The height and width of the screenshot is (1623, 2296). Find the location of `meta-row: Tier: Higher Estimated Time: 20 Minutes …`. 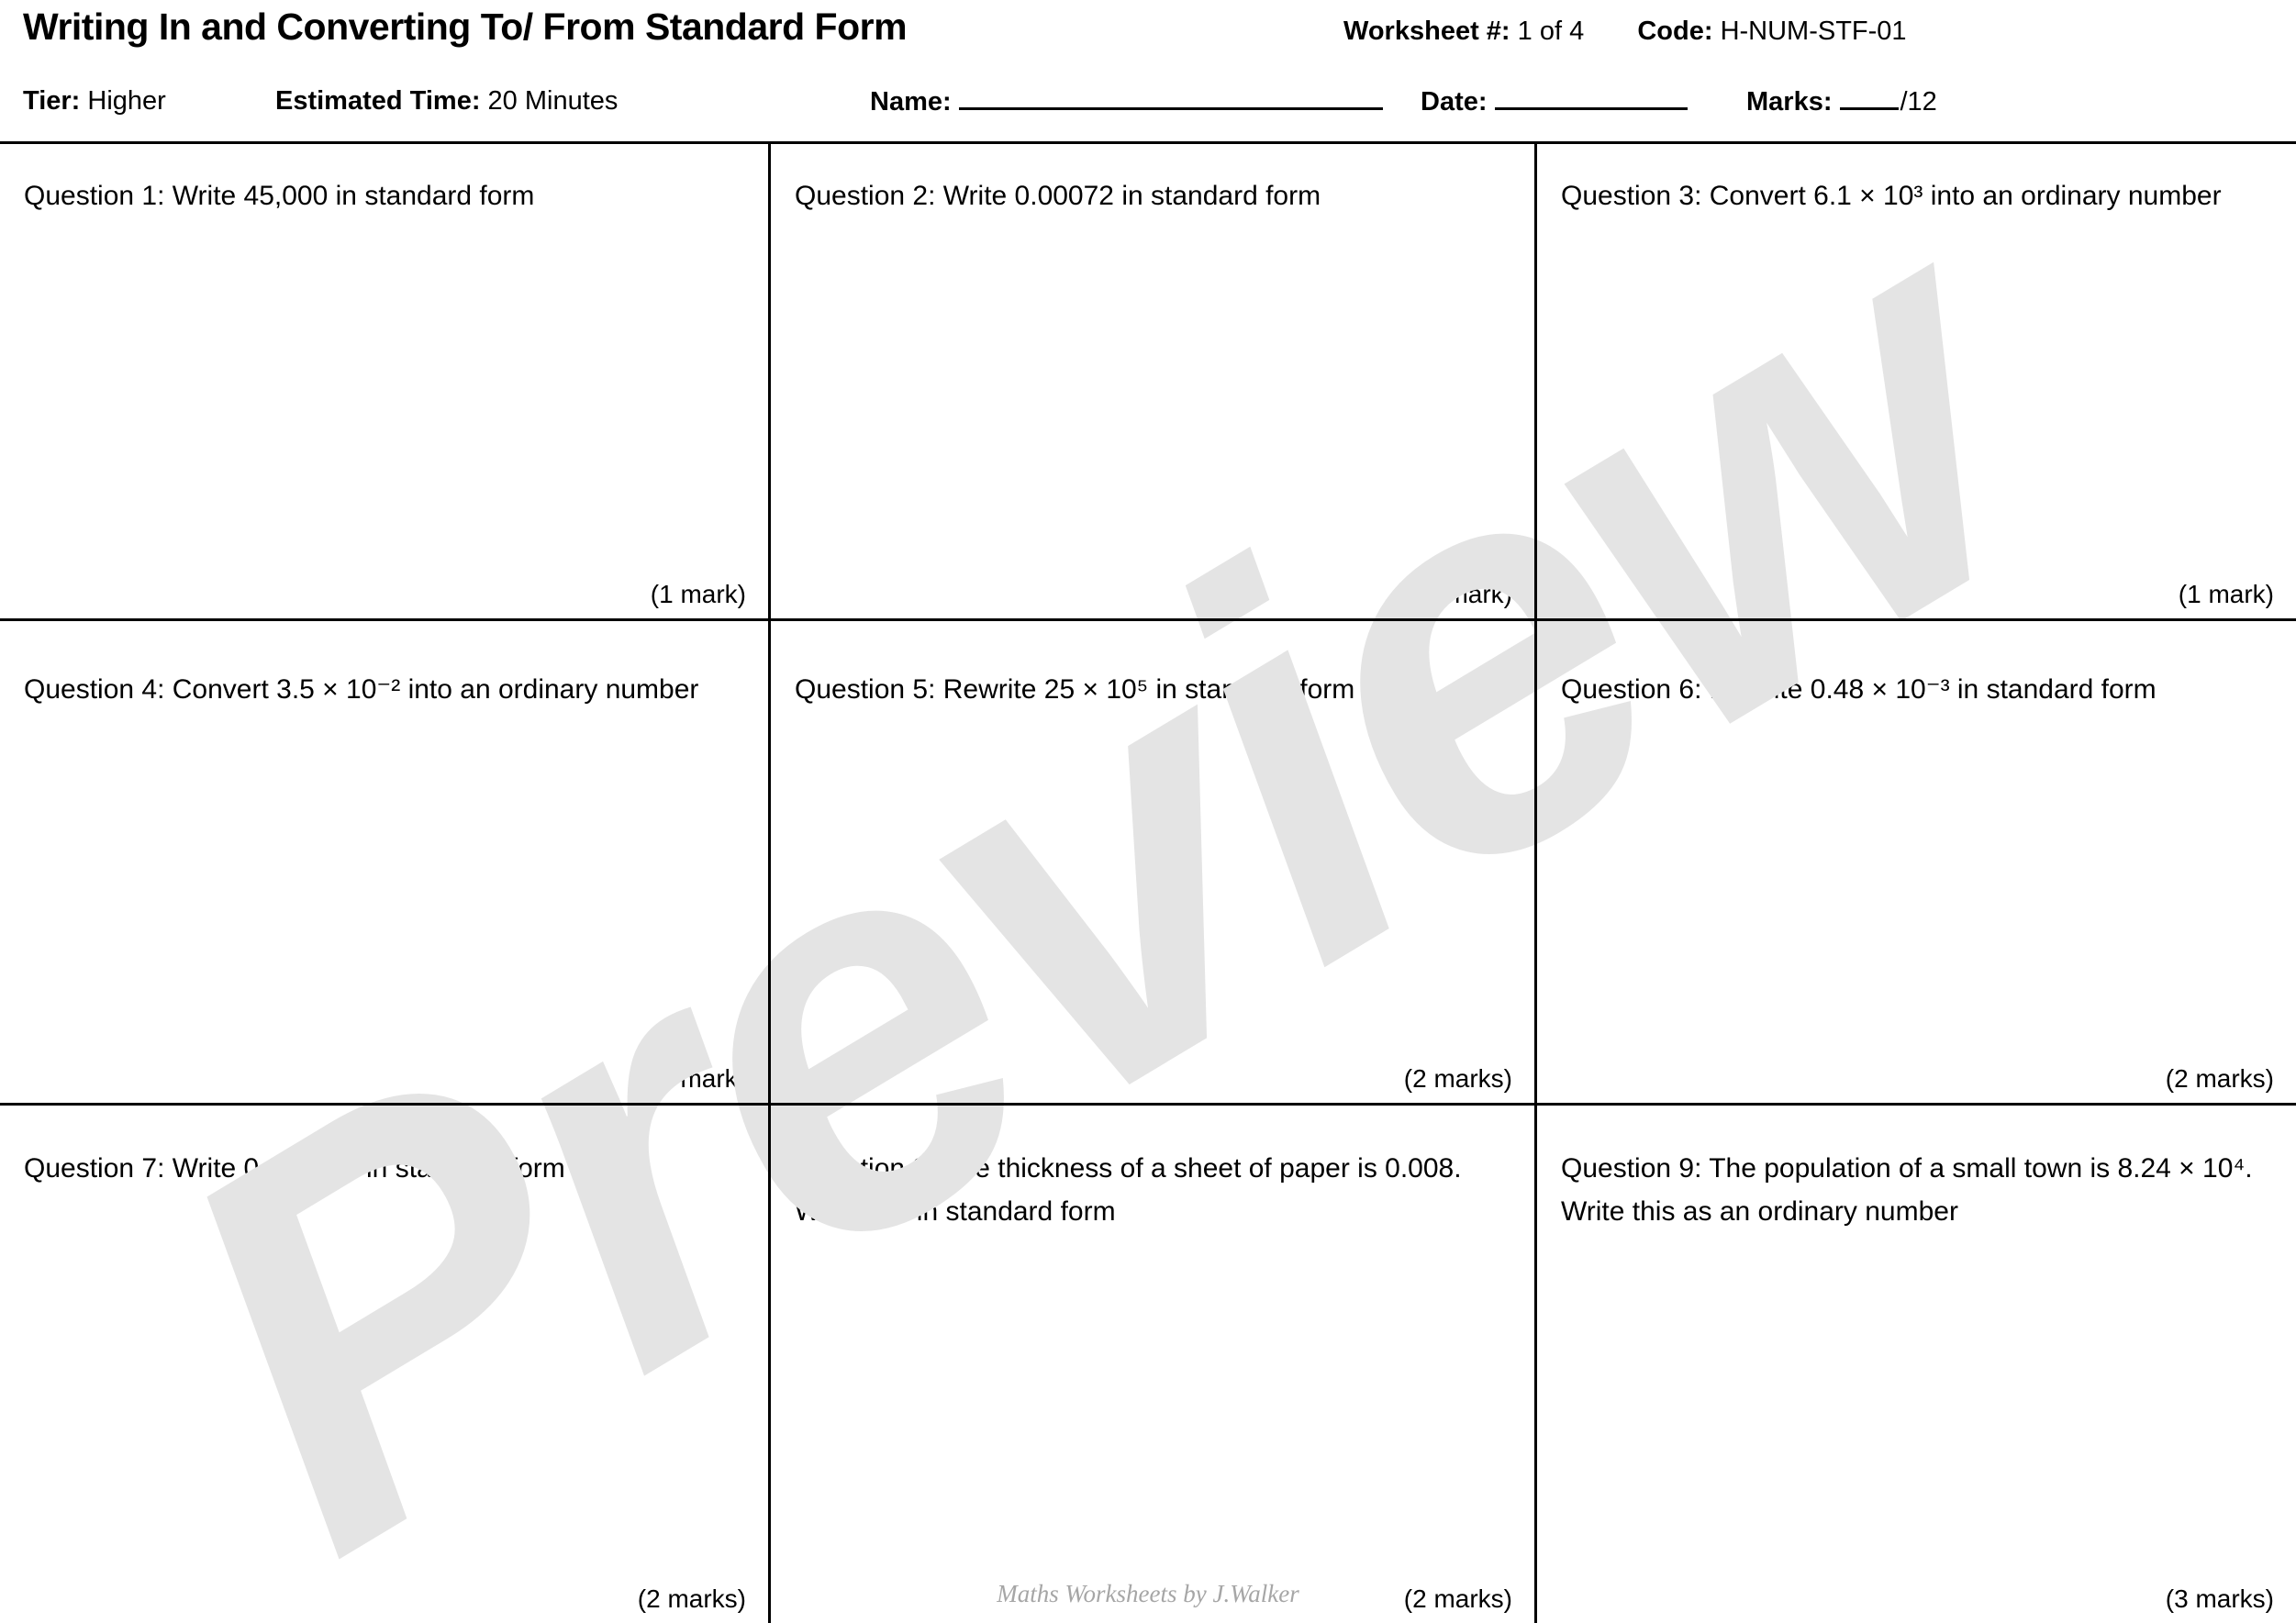

meta-row: Tier: Higher Estimated Time: 20 Minutes … is located at coordinates (1148, 105).